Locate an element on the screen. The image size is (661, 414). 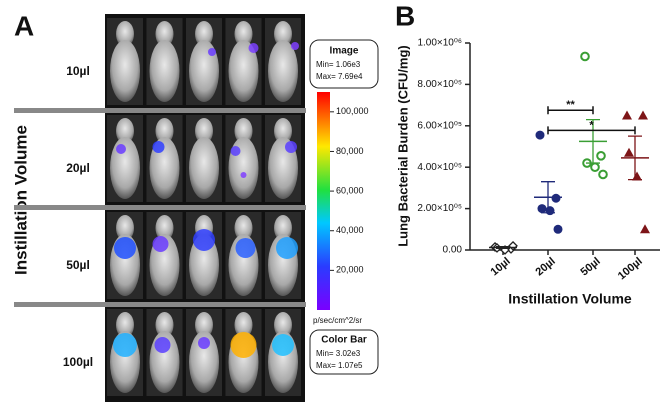
colorbar-tick-label: 80,000 is located at coordinates (350, 151).